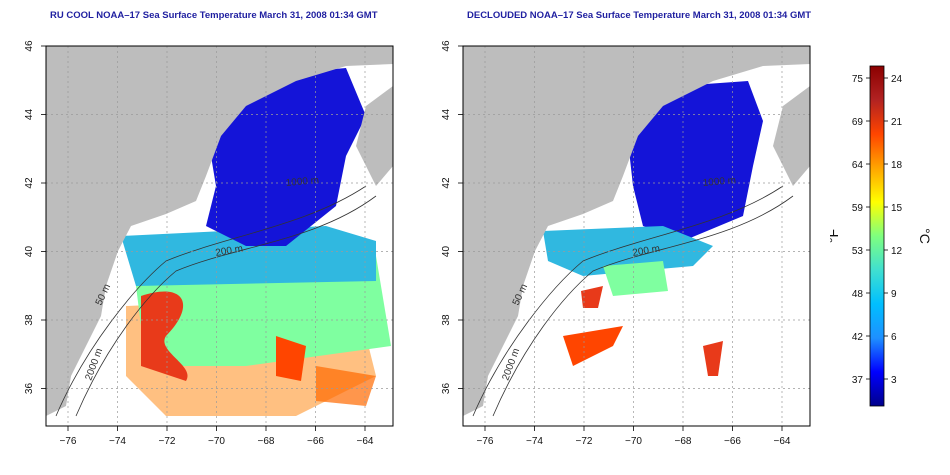  I want to click on celsius-tick-label: 6, so click(894, 337).